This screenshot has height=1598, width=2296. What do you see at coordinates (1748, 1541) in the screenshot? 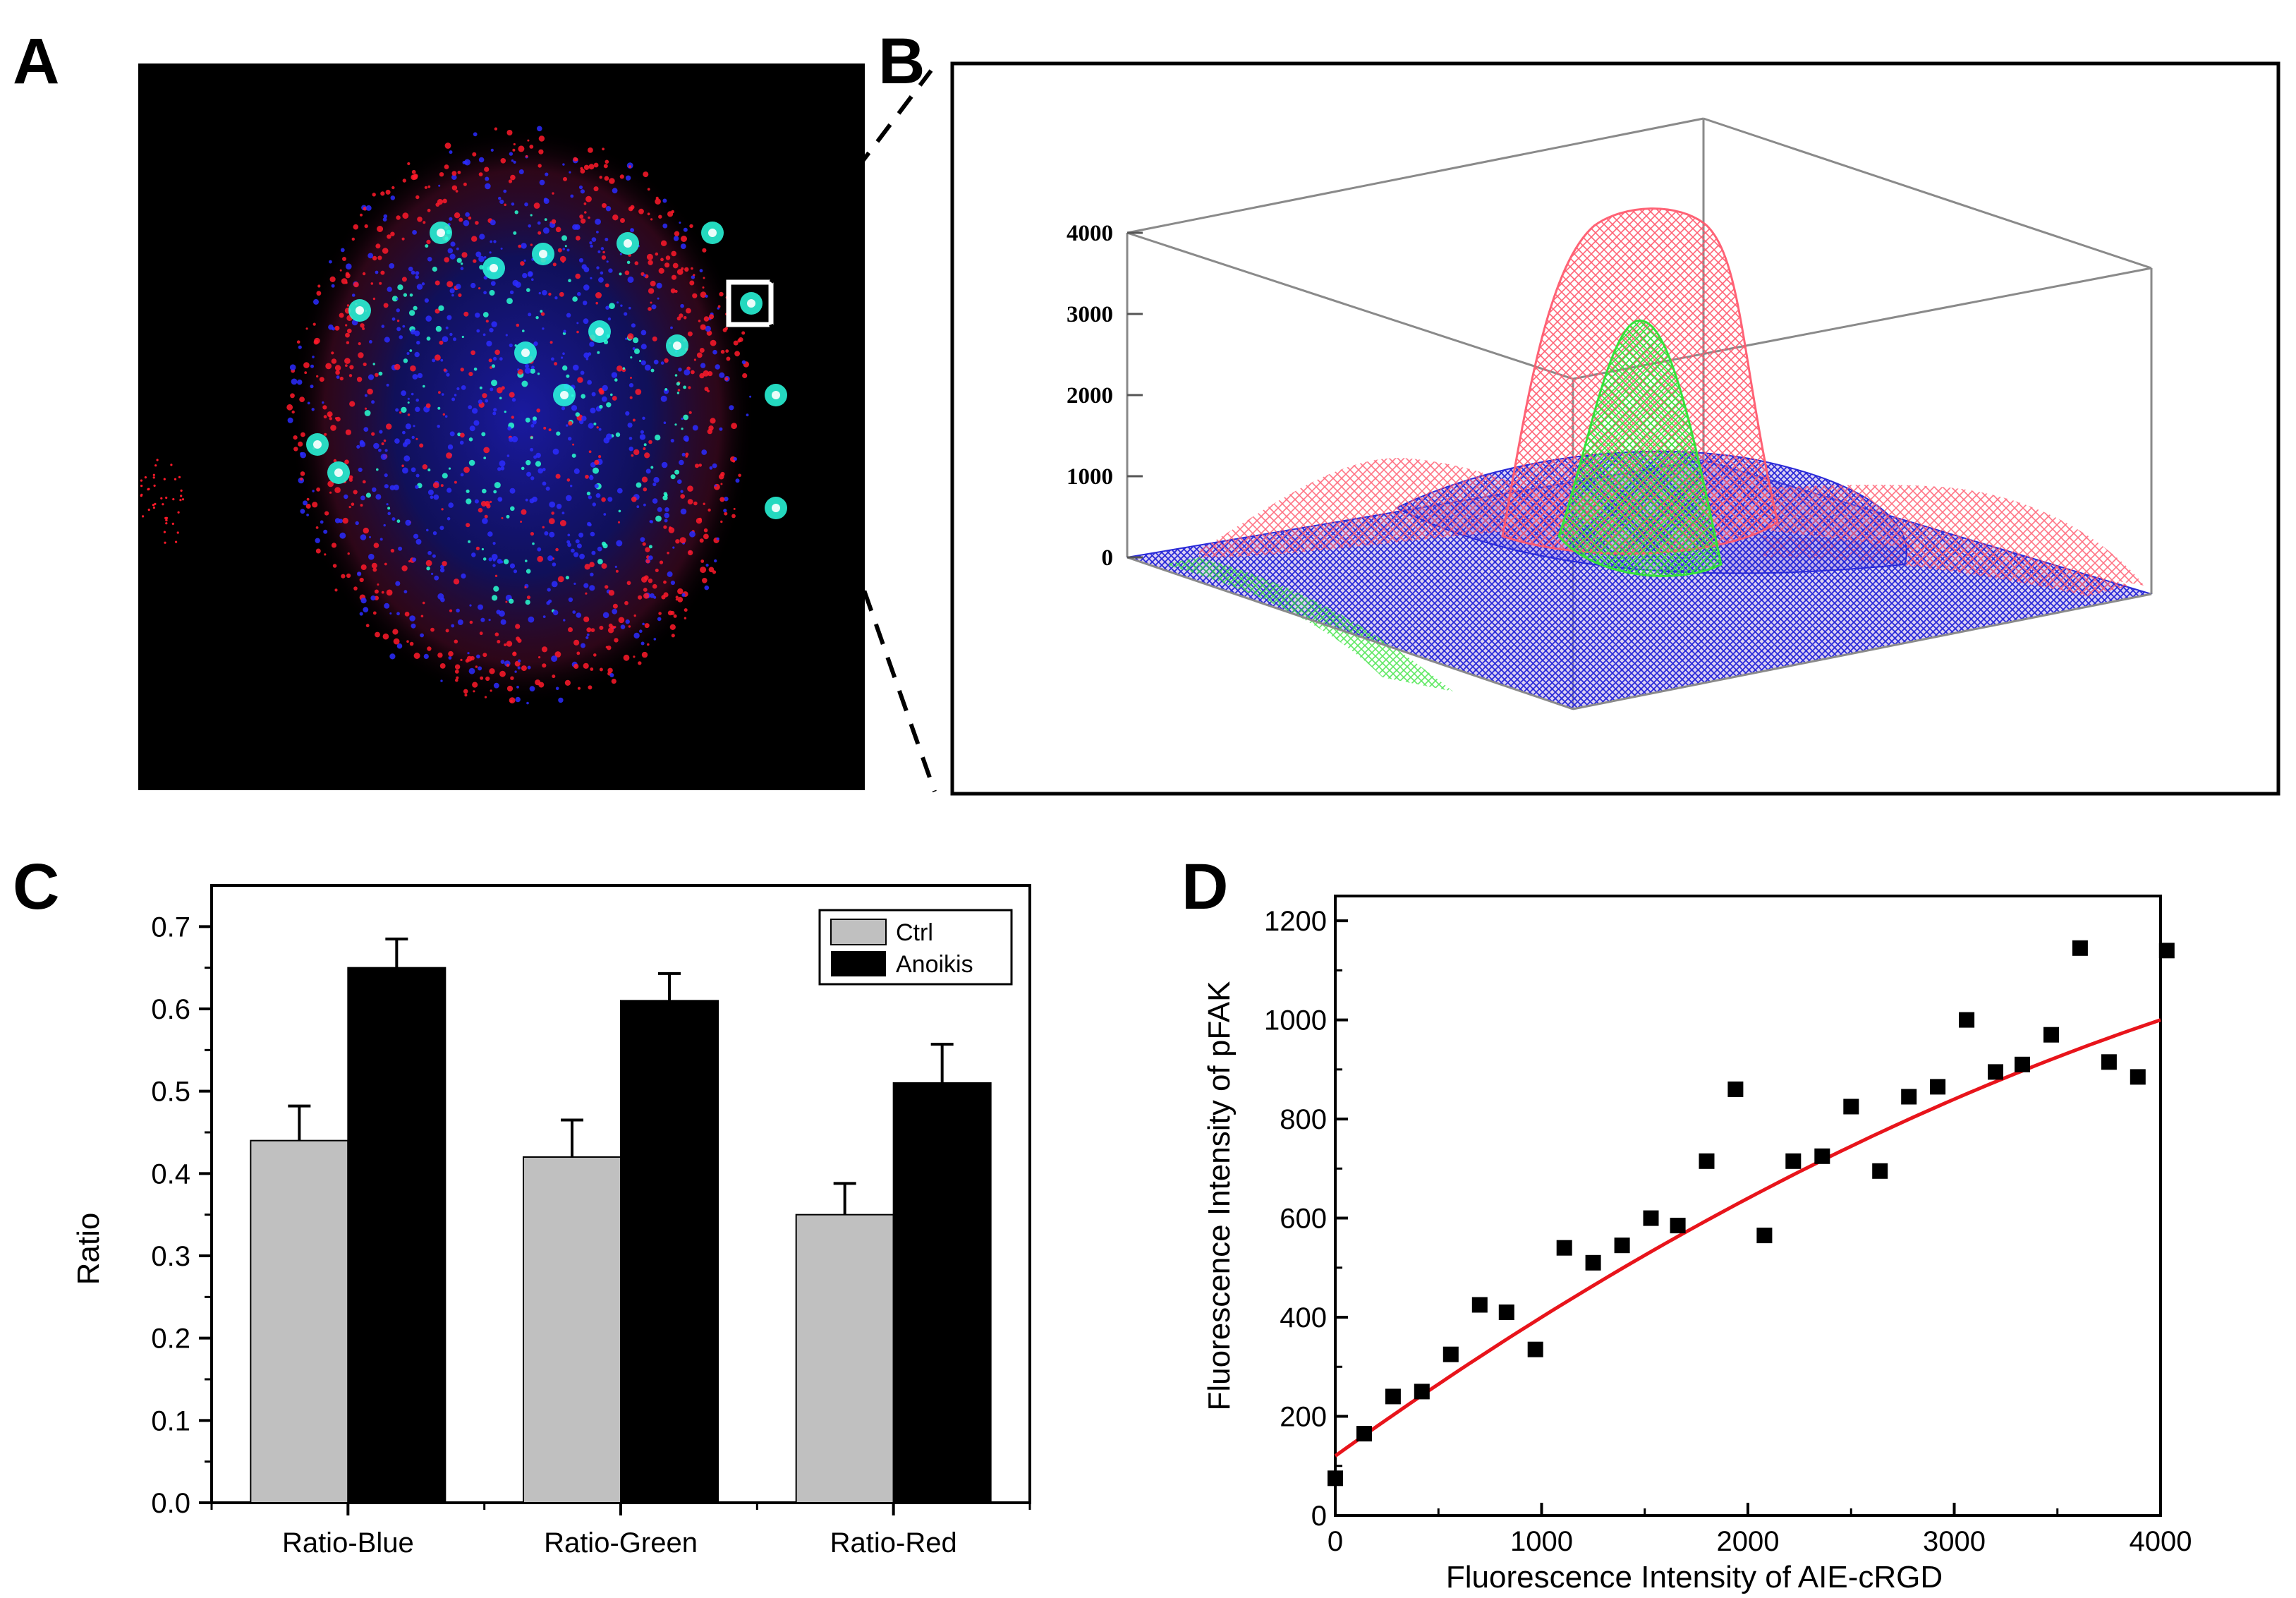
I see `x-tick-label: 2000` at bounding box center [1748, 1541].